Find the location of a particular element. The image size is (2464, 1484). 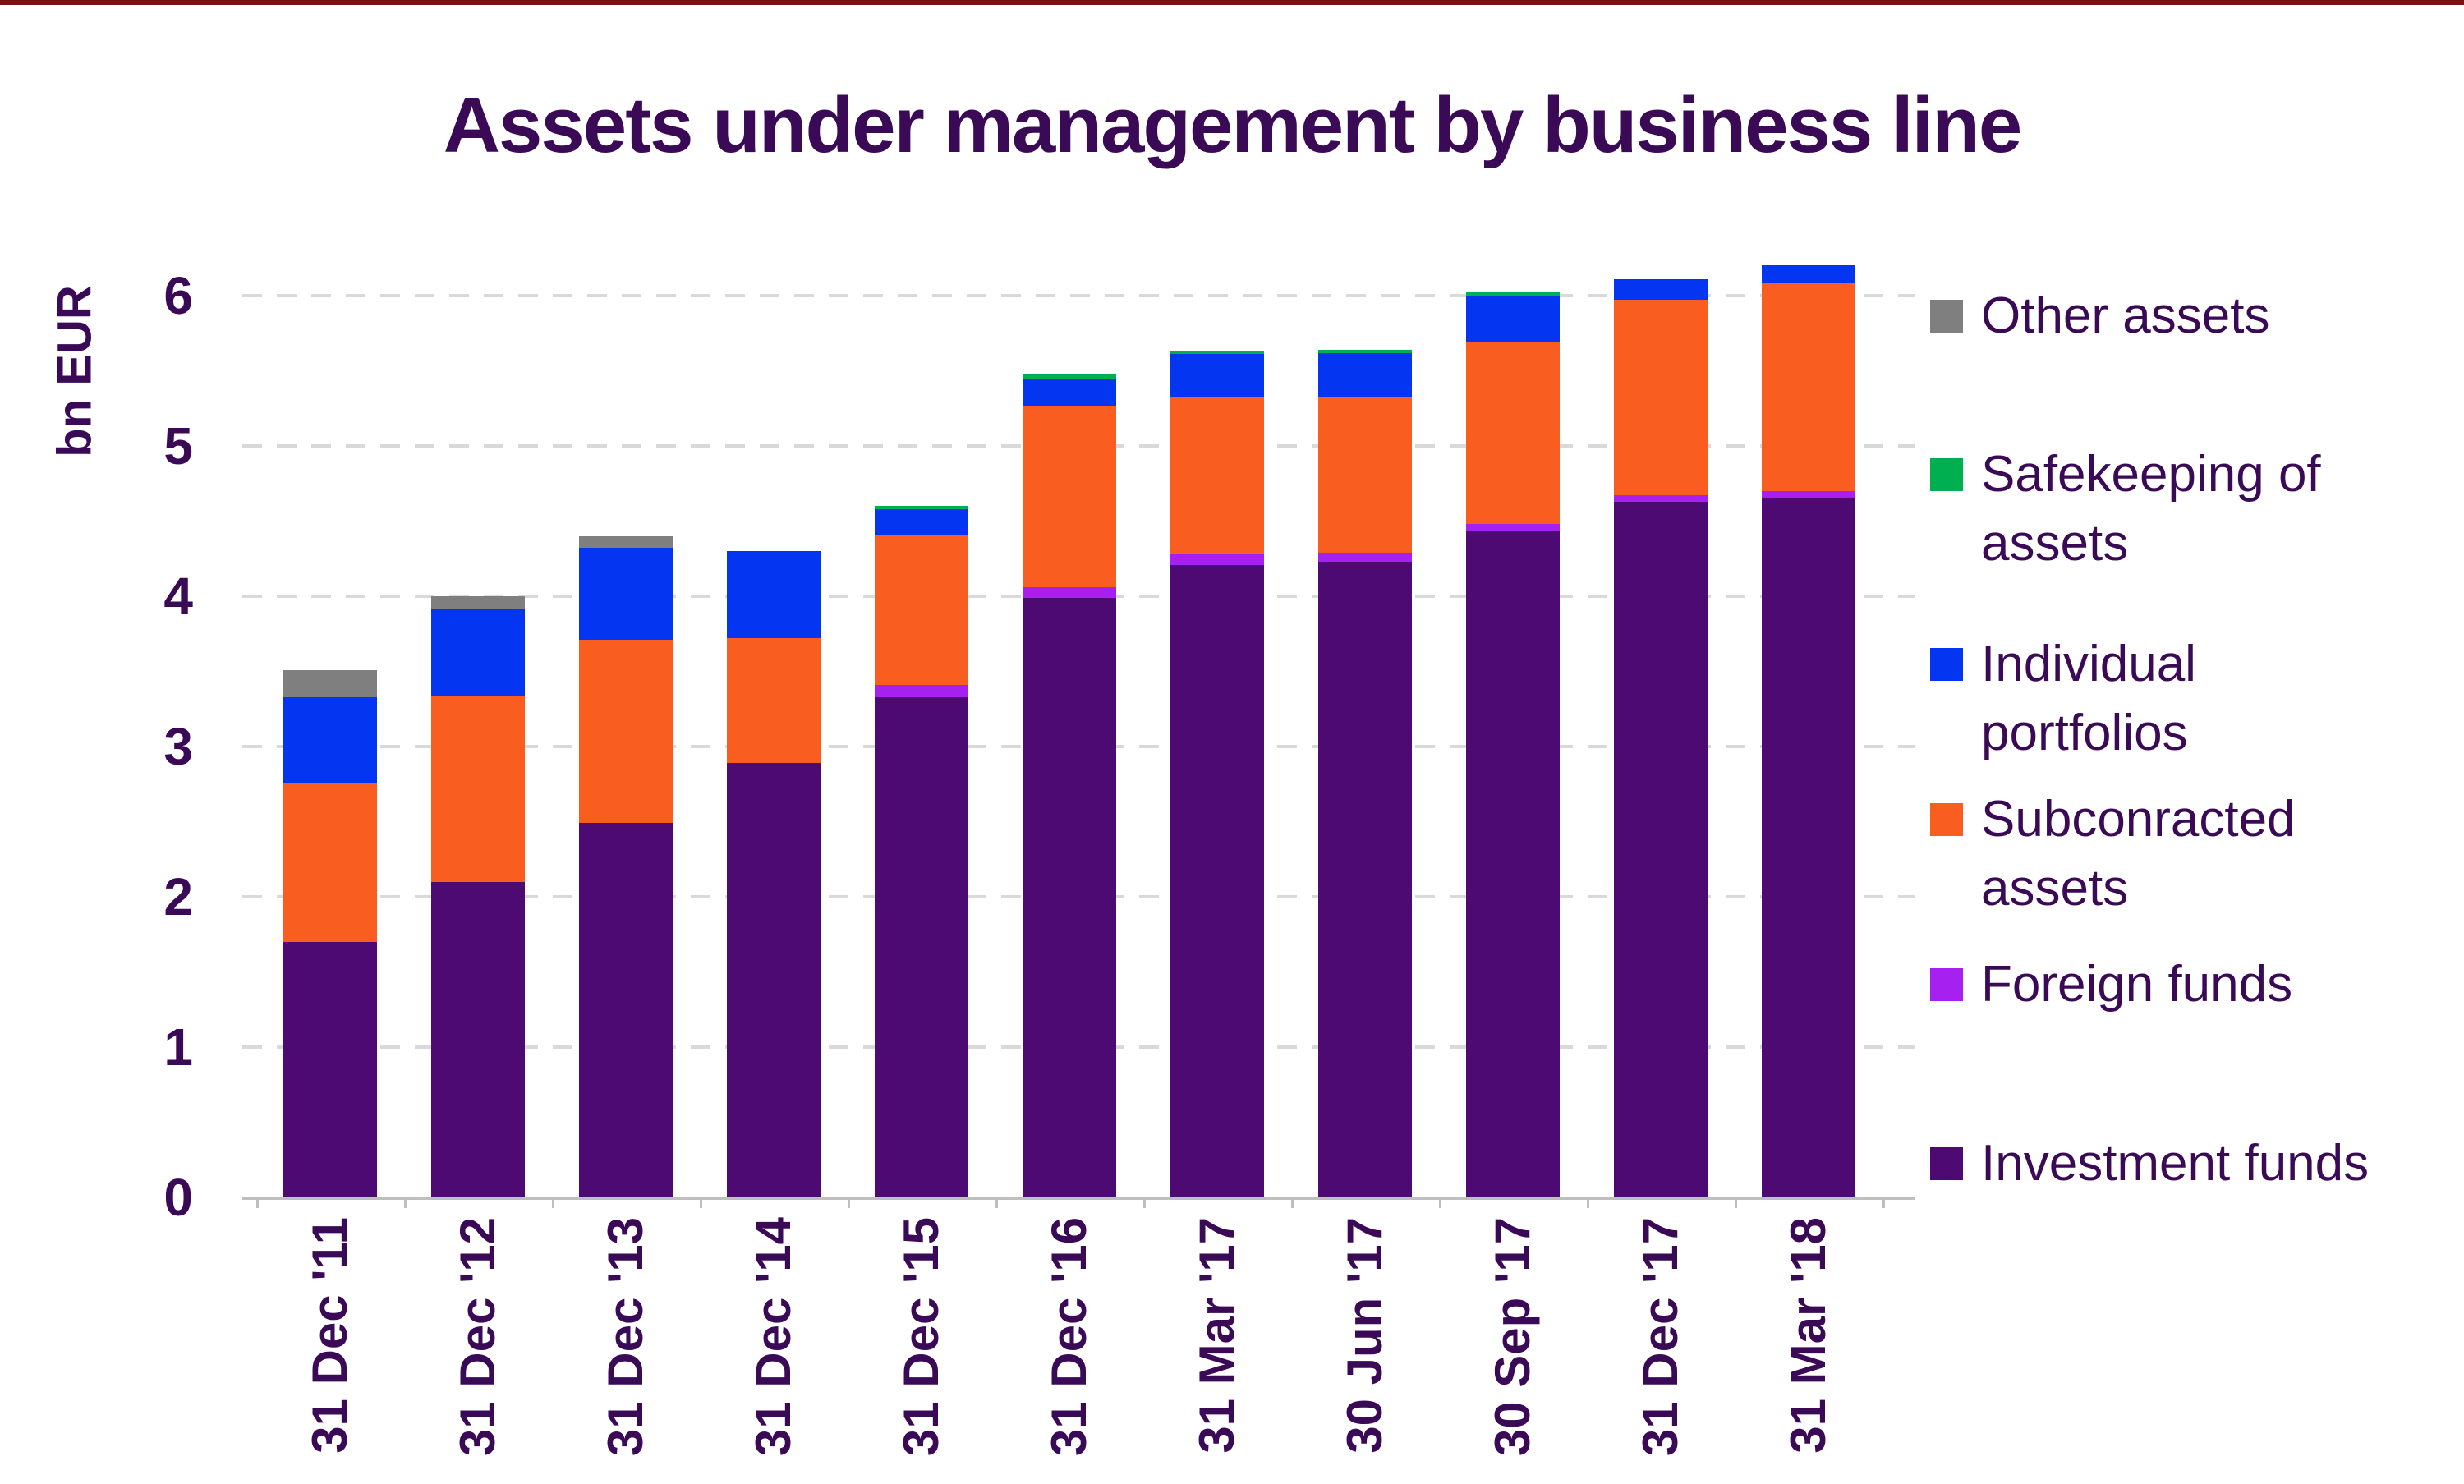

top-accent-bar is located at coordinates (1232, 2).